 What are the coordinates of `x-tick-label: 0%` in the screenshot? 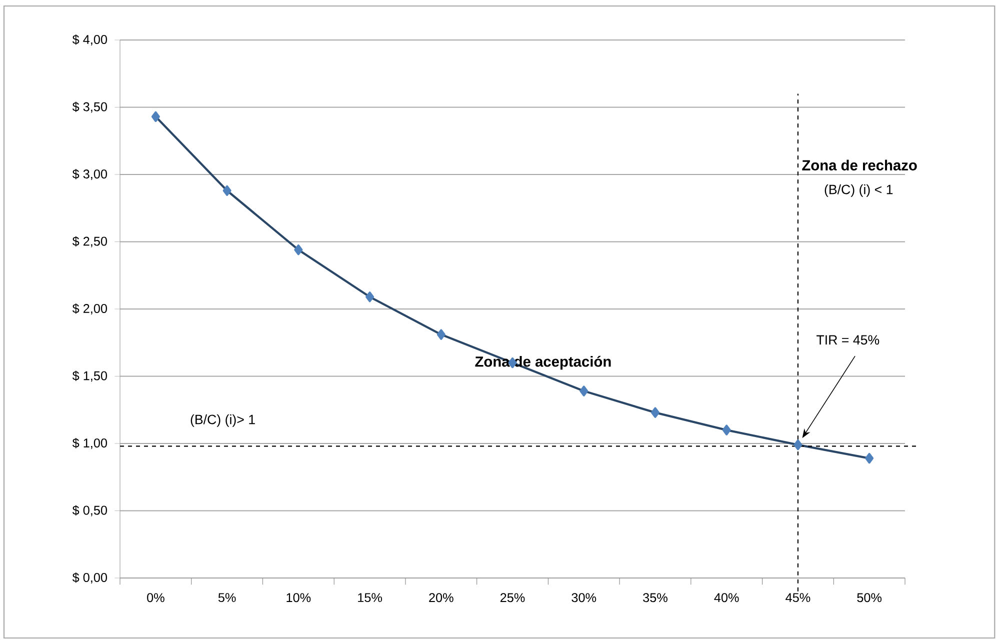 It's located at (155, 597).